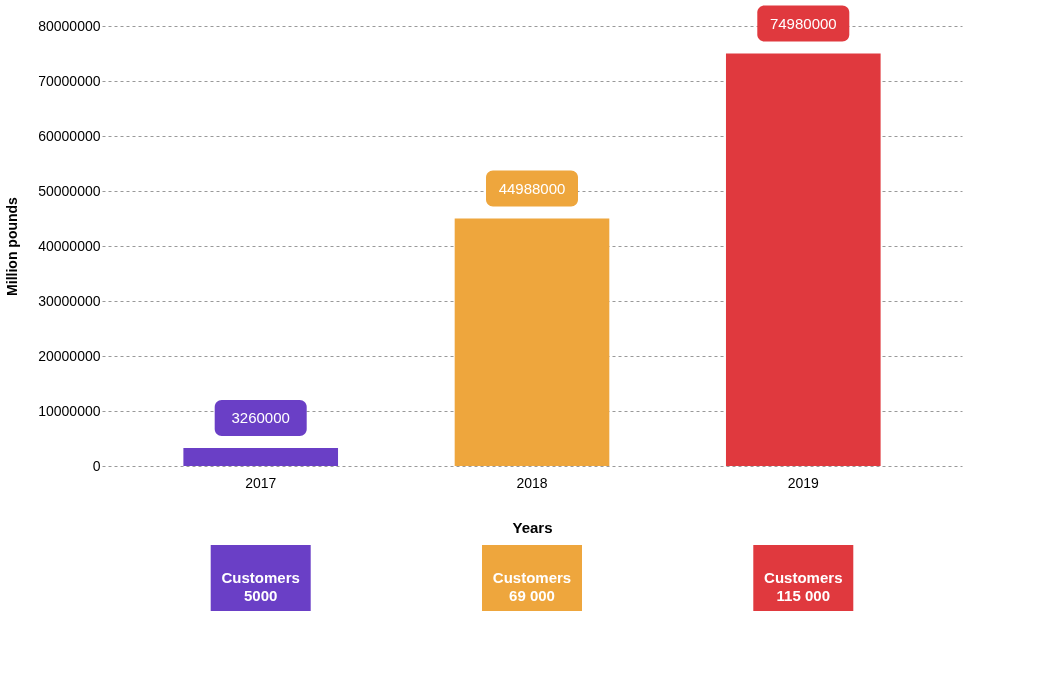 The height and width of the screenshot is (677, 1049). Describe the element at coordinates (260, 418) in the screenshot. I see `data-label: 3260000` at that location.